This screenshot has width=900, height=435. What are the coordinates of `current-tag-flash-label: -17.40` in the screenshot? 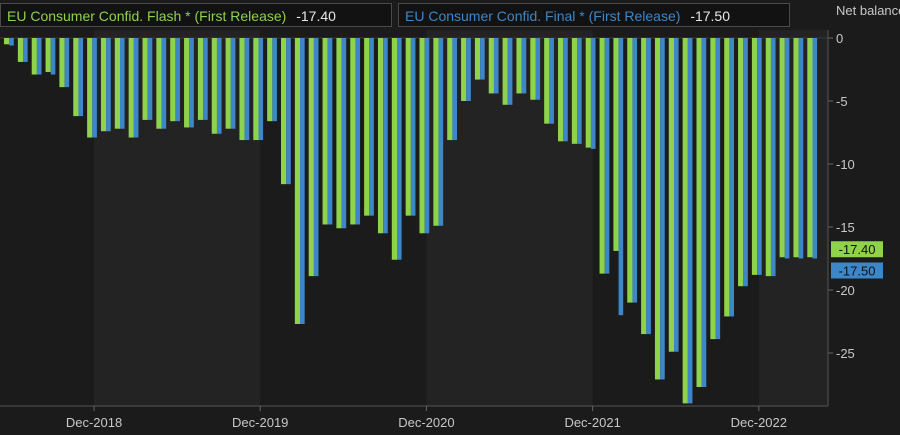 It's located at (857, 249).